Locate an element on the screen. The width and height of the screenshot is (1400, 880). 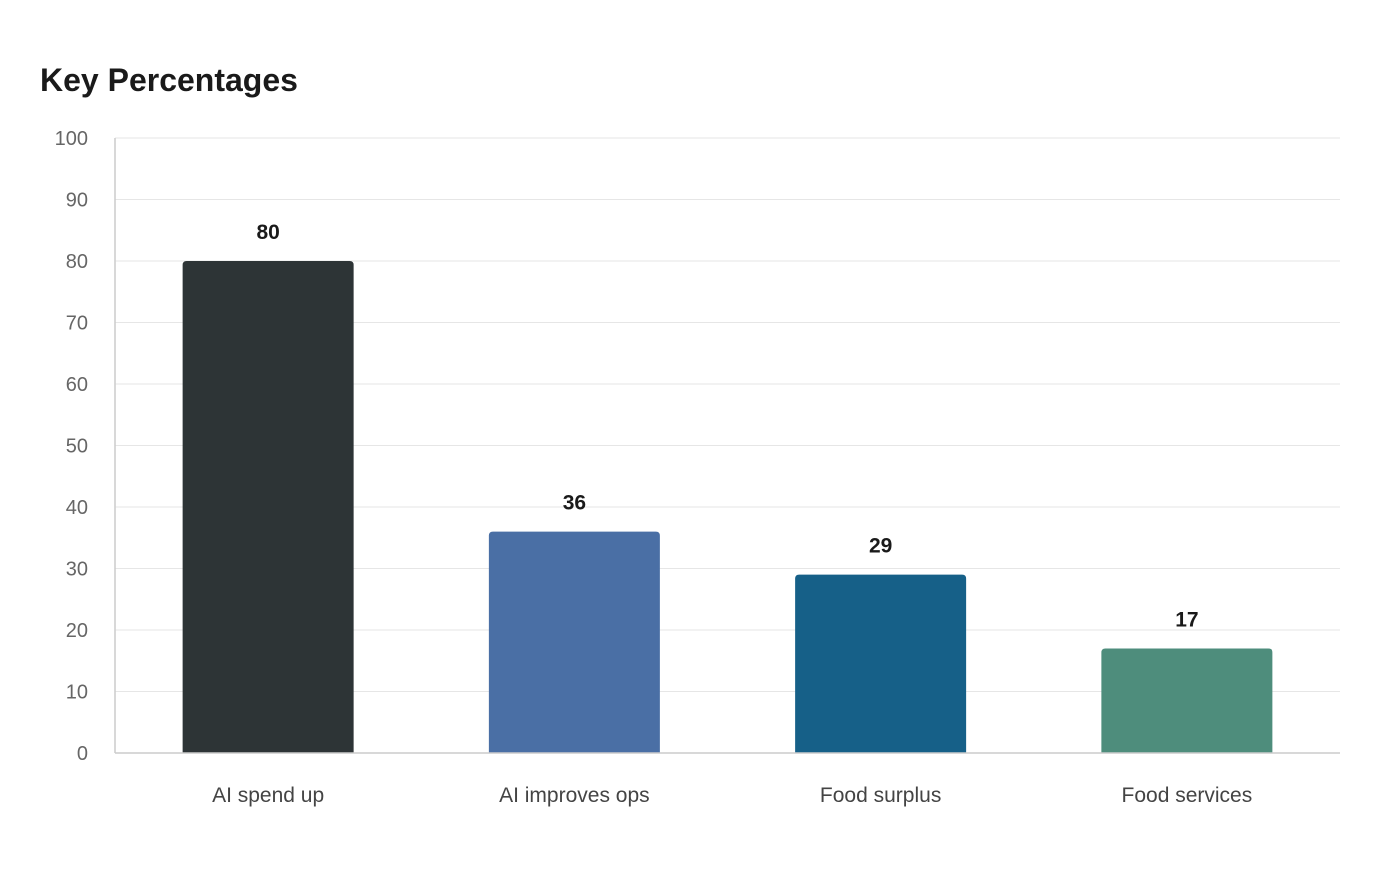
y-axis-ticks: 0 10 20 30 40 50 60 70 80 90 100 is located at coordinates (71, 446).